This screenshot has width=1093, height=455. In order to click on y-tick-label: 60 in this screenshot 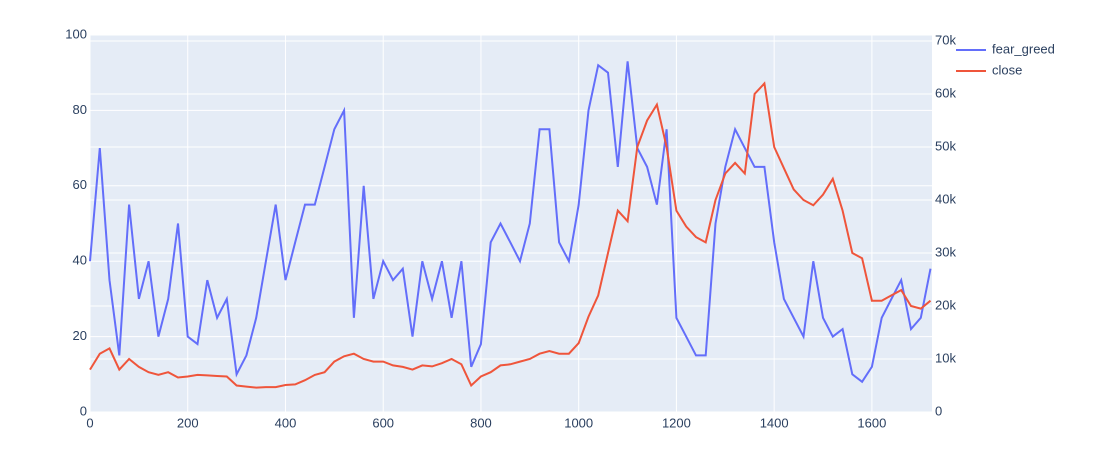, I will do `click(80, 184)`.